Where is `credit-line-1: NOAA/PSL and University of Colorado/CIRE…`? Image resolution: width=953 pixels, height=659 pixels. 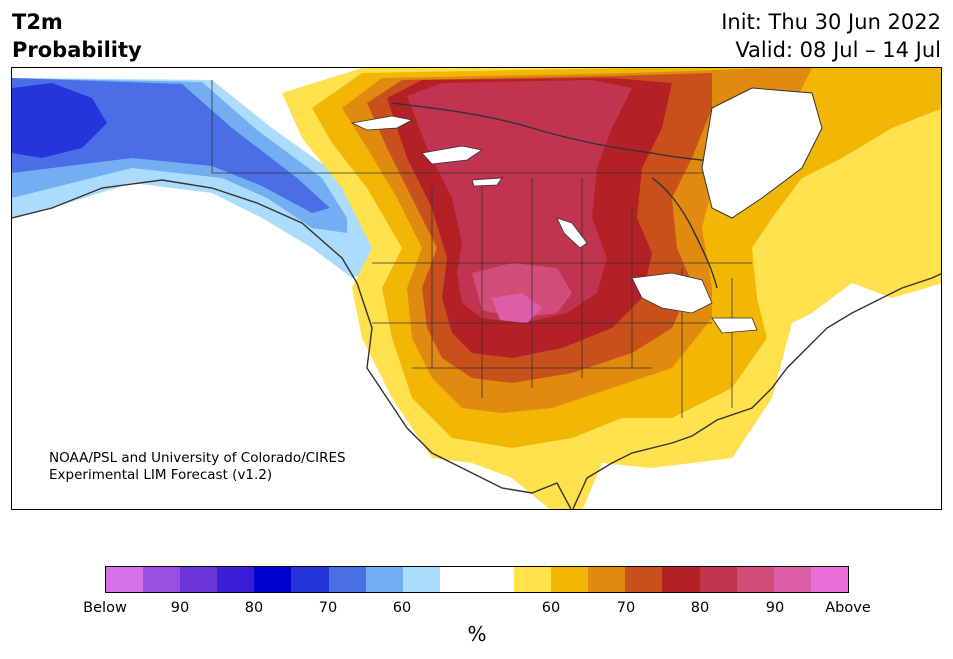 credit-line-1: NOAA/PSL and University of Colorado/CIRE… is located at coordinates (197, 458).